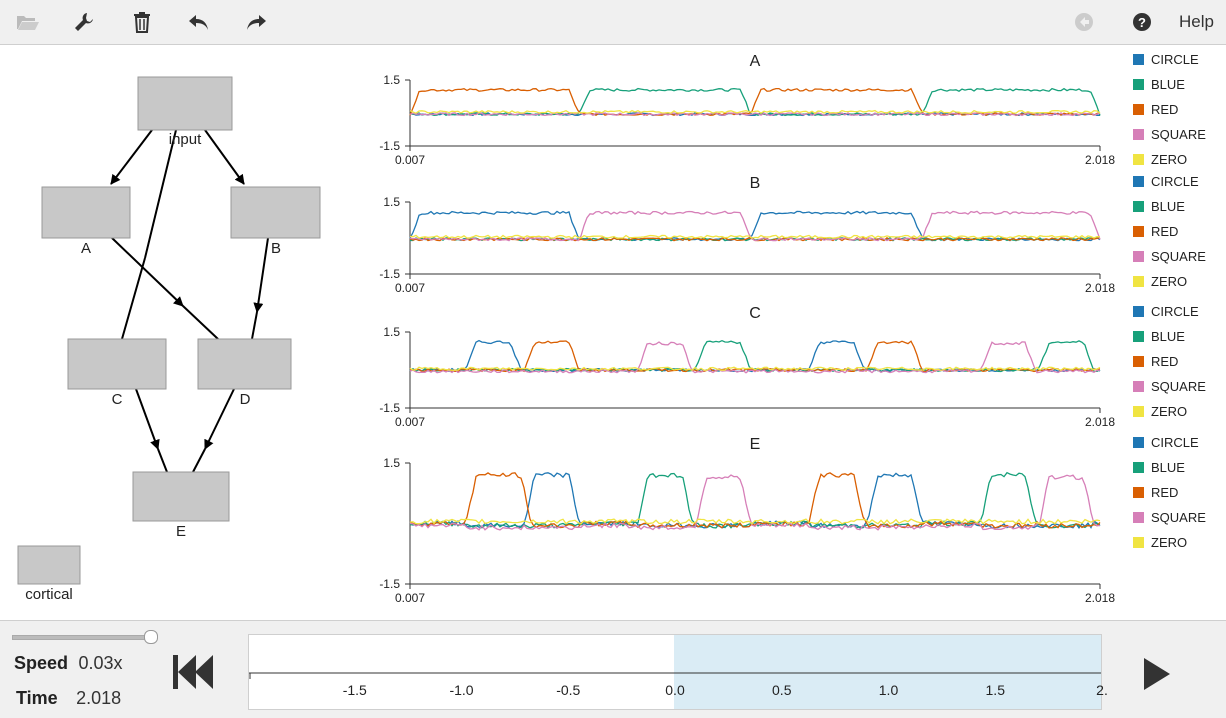  I want to click on edge-B-D, so click(261, 275).